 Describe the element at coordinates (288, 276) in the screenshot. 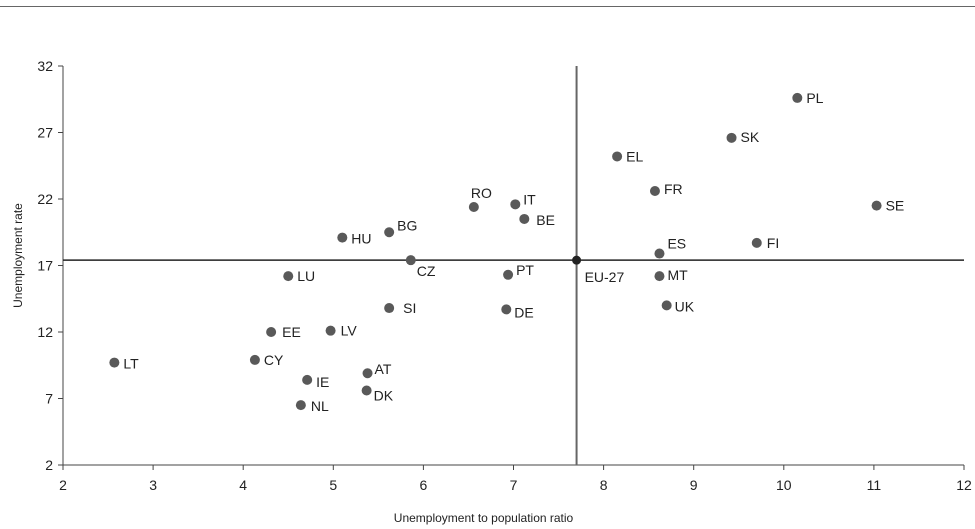

I see `data-point-lu` at that location.